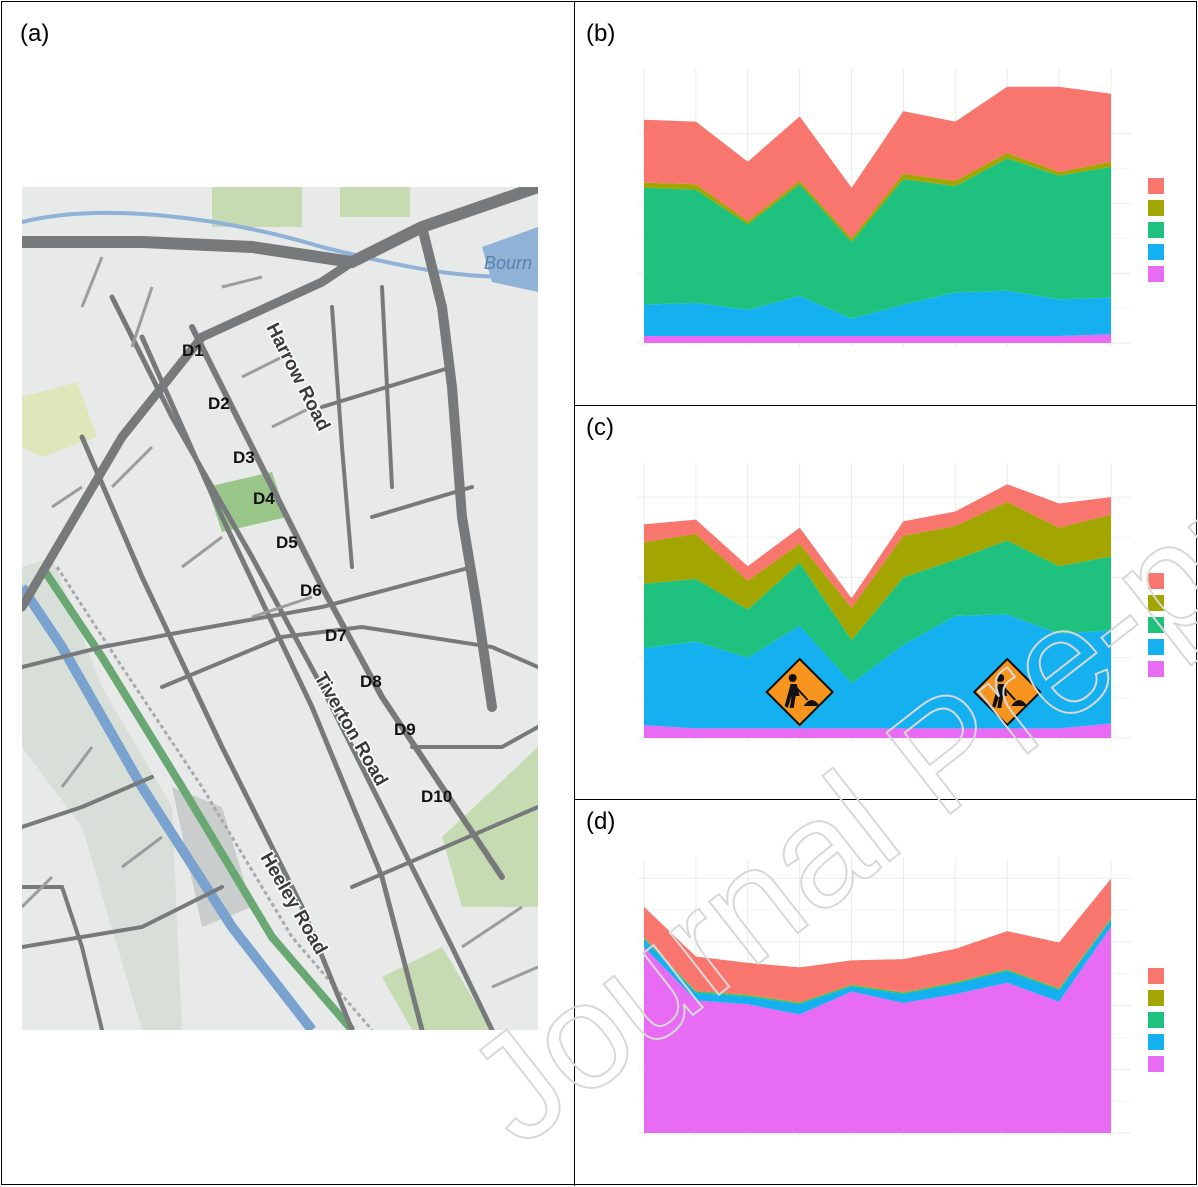 This screenshot has height=1187, width=1198. What do you see at coordinates (436, 796) in the screenshot?
I see `map-point-d10: D10` at bounding box center [436, 796].